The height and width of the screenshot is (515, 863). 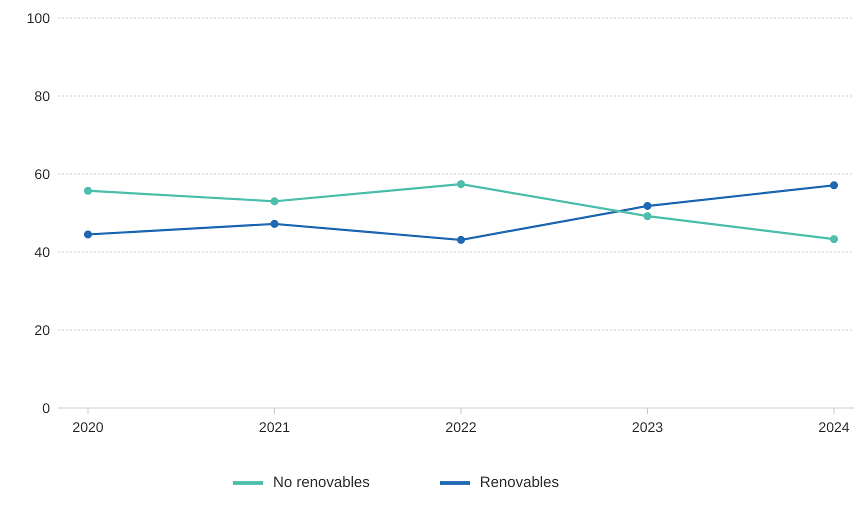 What do you see at coordinates (274, 426) in the screenshot?
I see `x-tick-label: 2021` at bounding box center [274, 426].